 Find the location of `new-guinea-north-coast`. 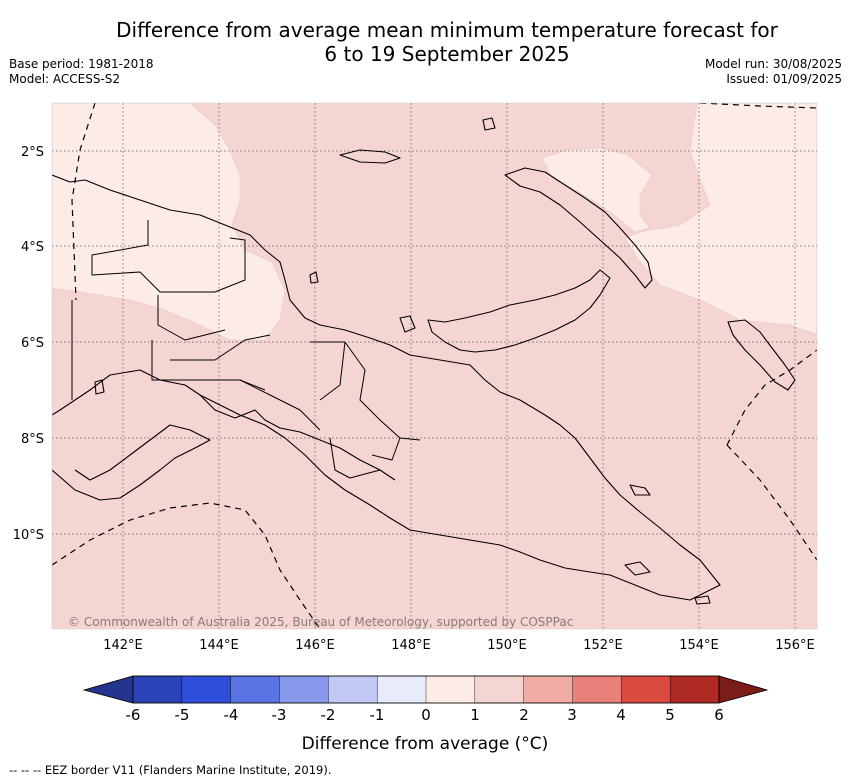

new-guinea-north-coast is located at coordinates (276, 283).